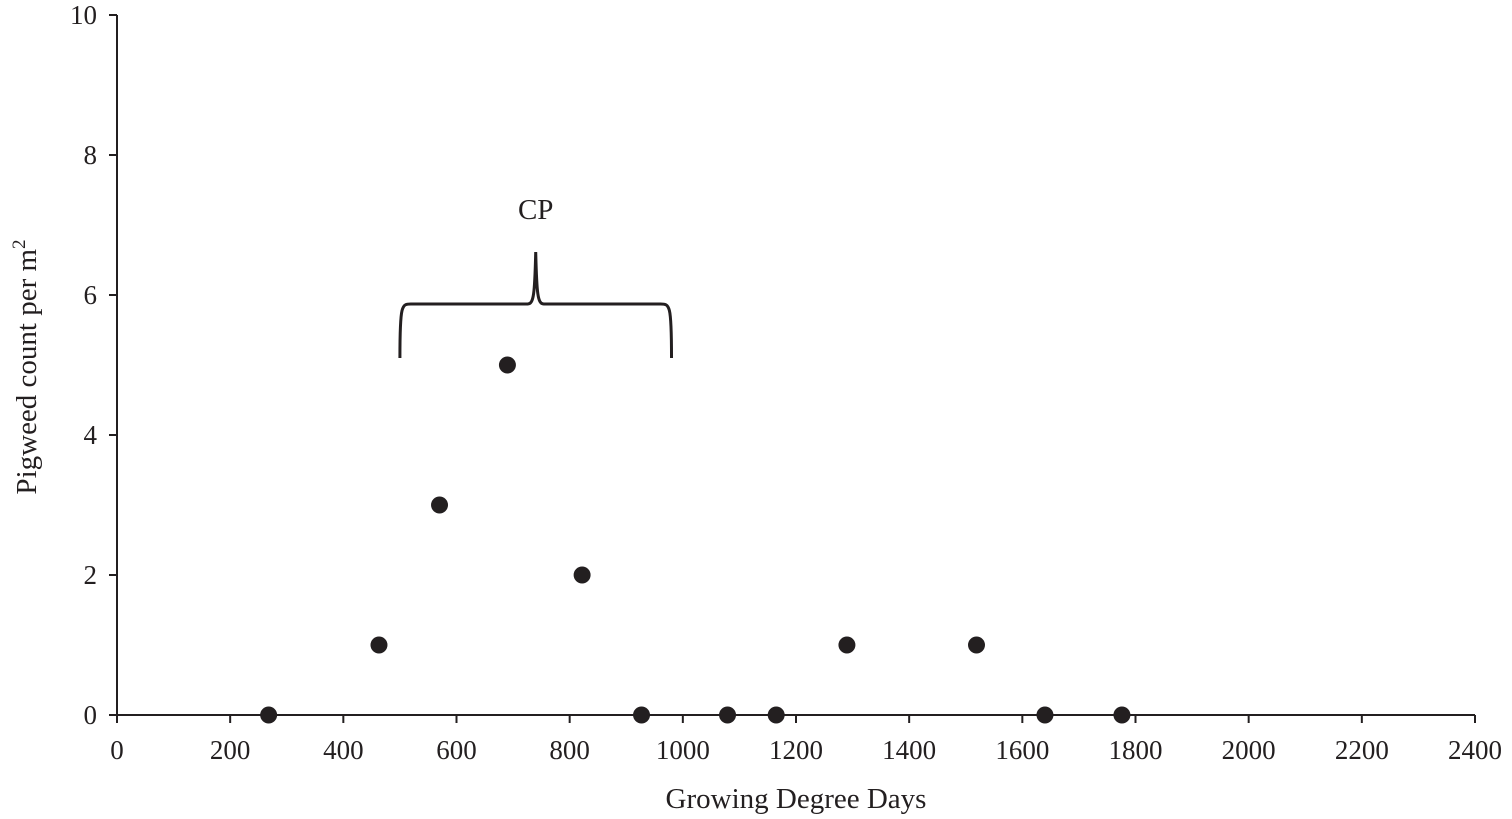  What do you see at coordinates (19, 244) in the screenshot?
I see `y-axis-title-superscript: 2` at bounding box center [19, 244].